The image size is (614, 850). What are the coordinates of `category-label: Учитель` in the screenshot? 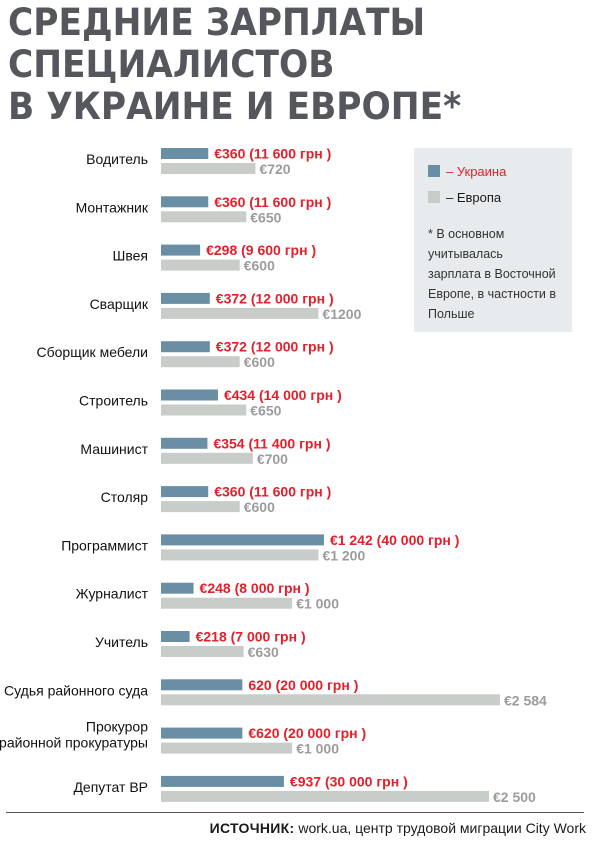 It's located at (121, 642).